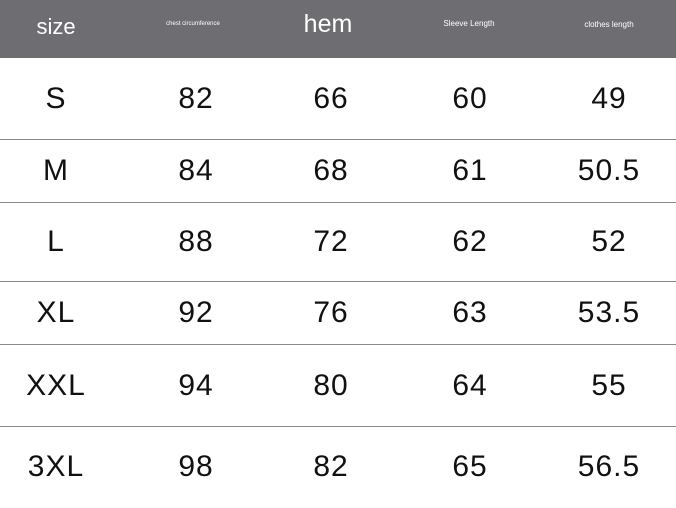 This screenshot has height=508, width=676. I want to click on cell-size: XL, so click(56, 312).